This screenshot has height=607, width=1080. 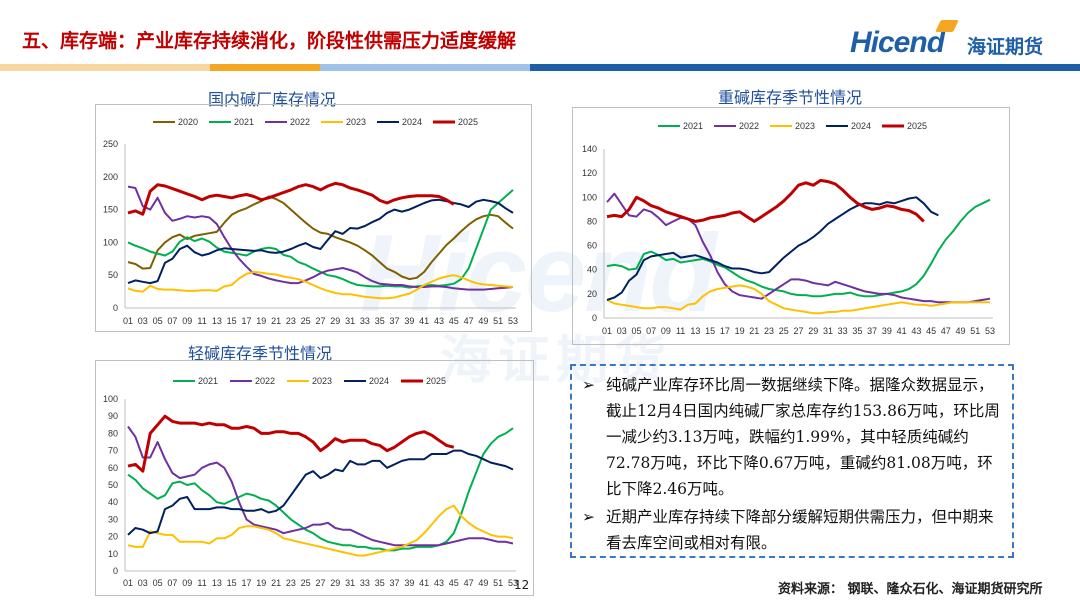 I want to click on x-tick-label: 31, so click(x=828, y=331).